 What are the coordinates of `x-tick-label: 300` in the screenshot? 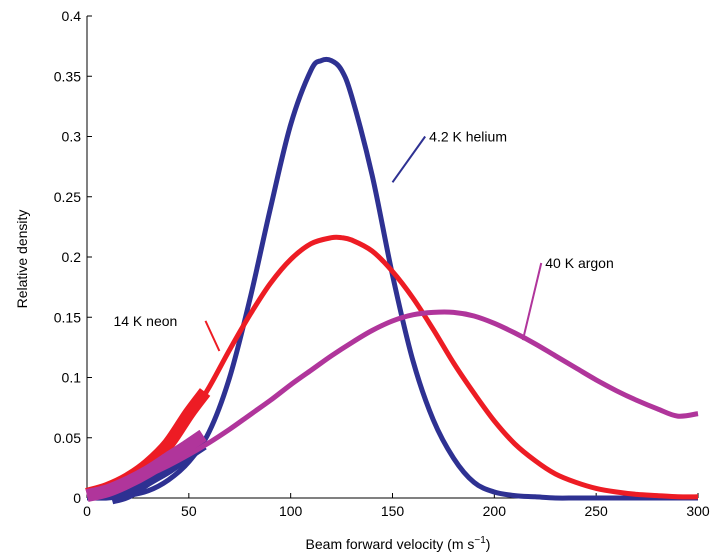 It's located at (698, 511).